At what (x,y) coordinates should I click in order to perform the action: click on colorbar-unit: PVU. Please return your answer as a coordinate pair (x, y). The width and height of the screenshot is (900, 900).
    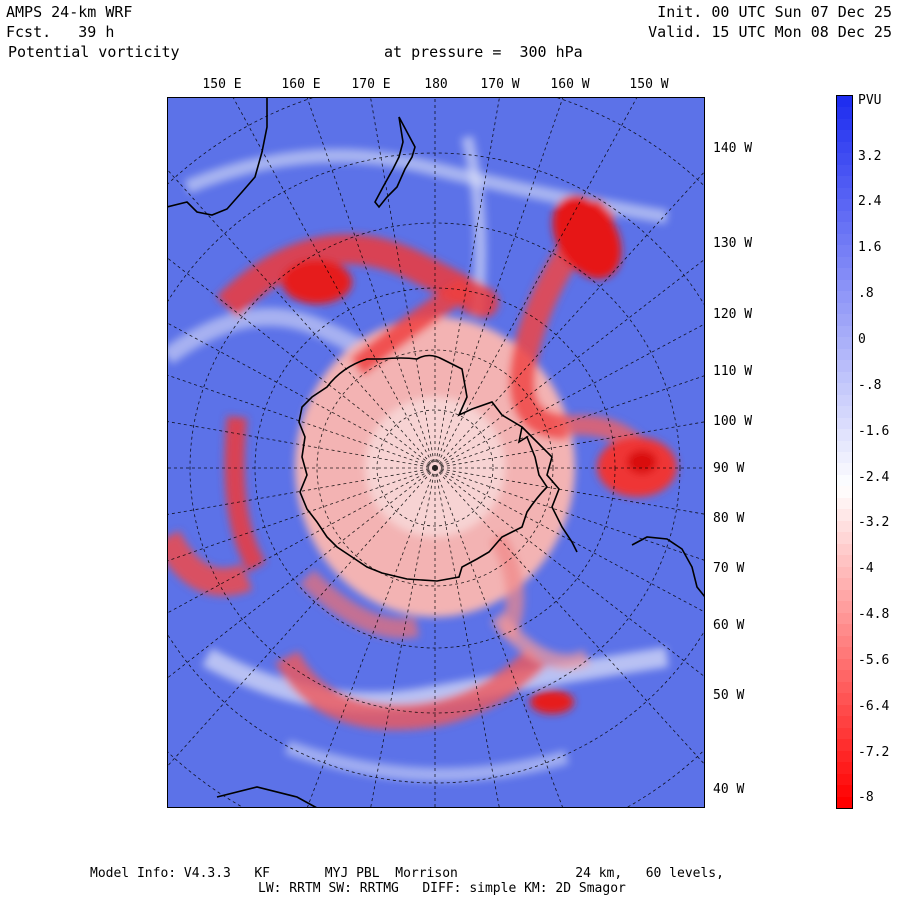
    Looking at the image, I should click on (870, 100).